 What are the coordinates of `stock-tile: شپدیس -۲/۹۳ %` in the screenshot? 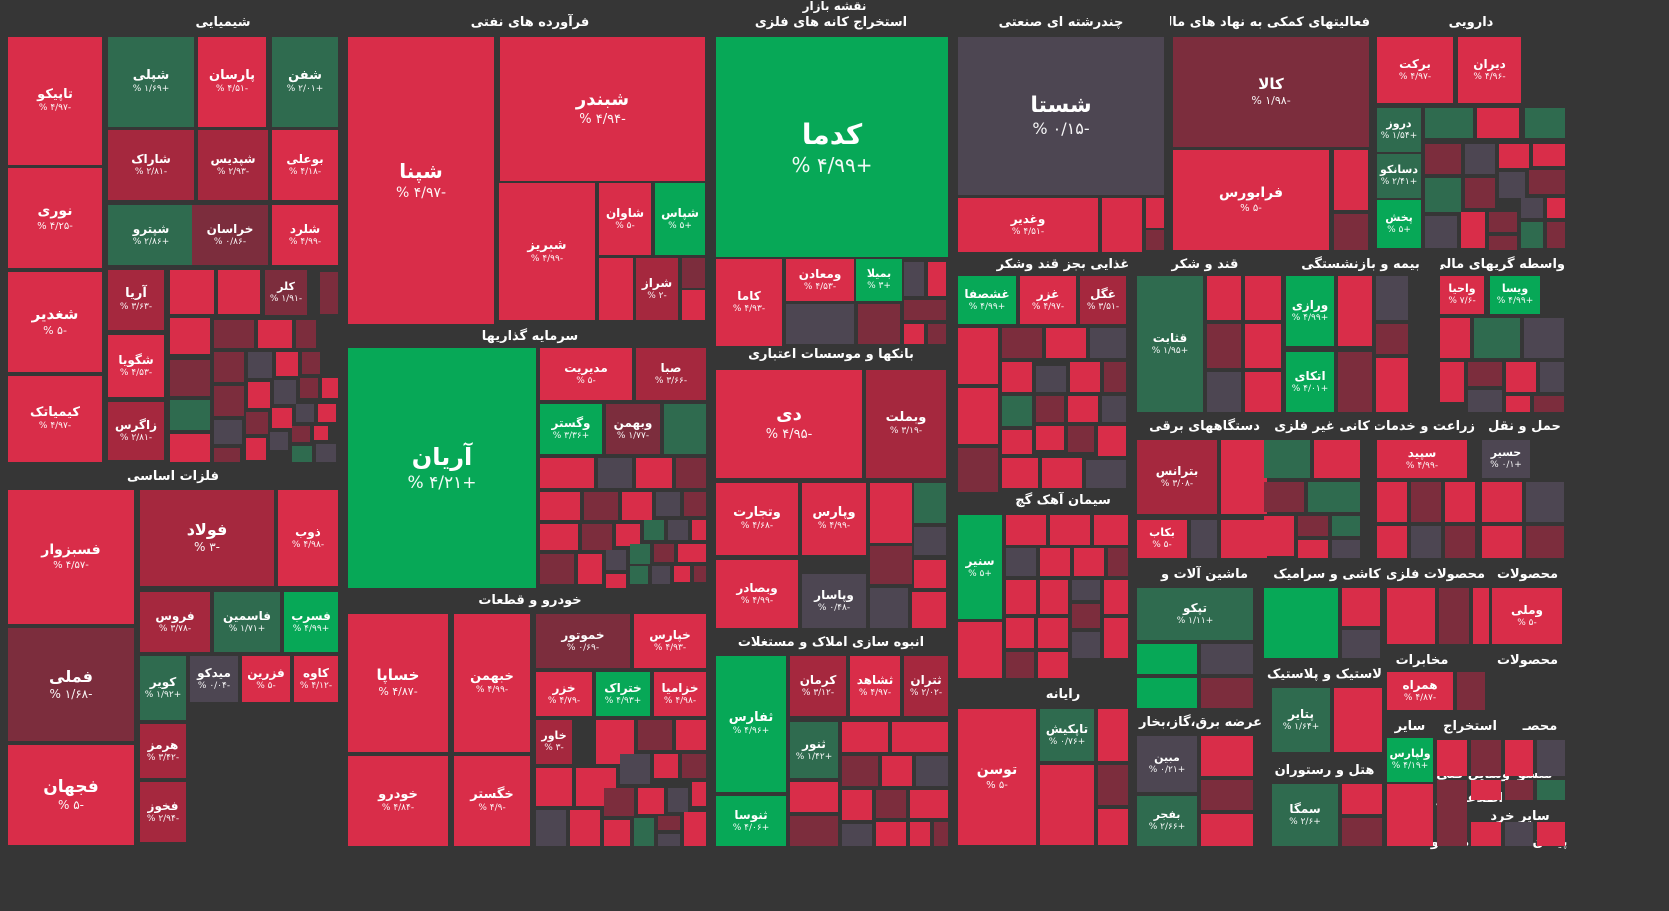 It's located at (233, 165).